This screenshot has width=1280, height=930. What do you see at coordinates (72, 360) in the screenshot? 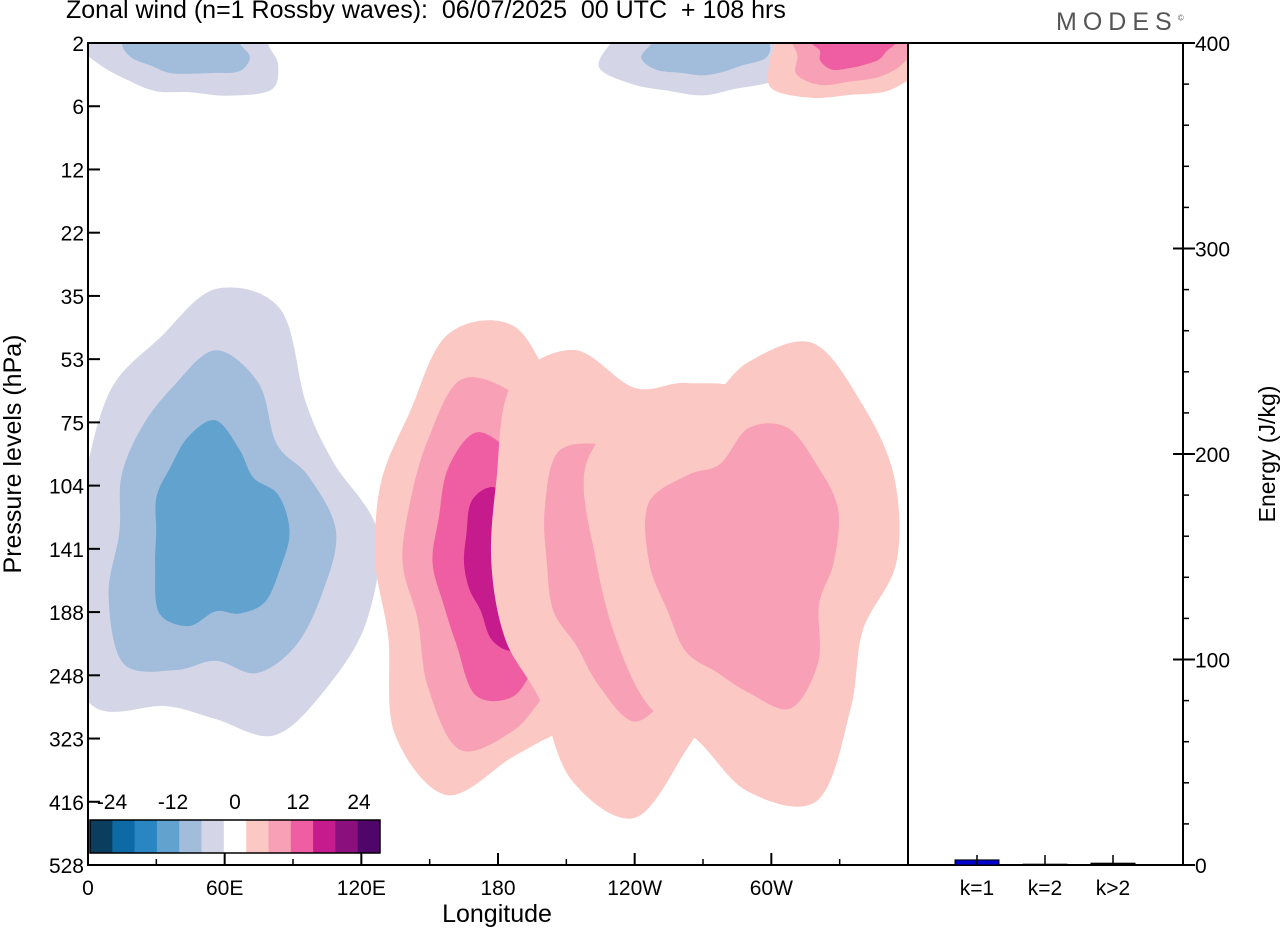
I see `y-tick-label: 53` at bounding box center [72, 360].